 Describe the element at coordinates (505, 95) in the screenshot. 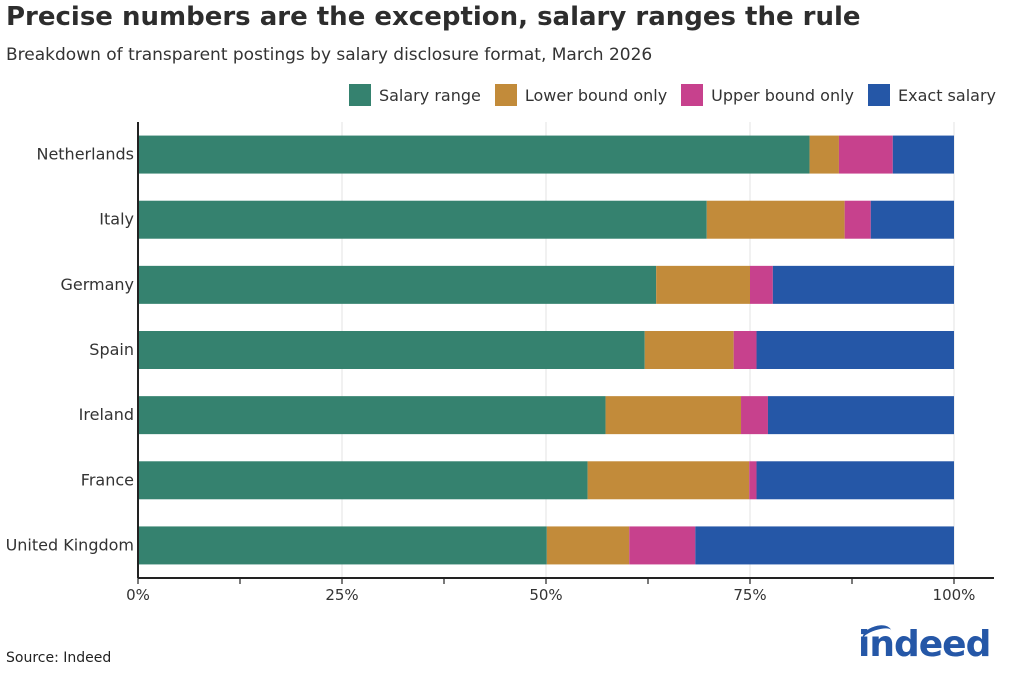

I see `legend-swatch-lower-bound` at that location.